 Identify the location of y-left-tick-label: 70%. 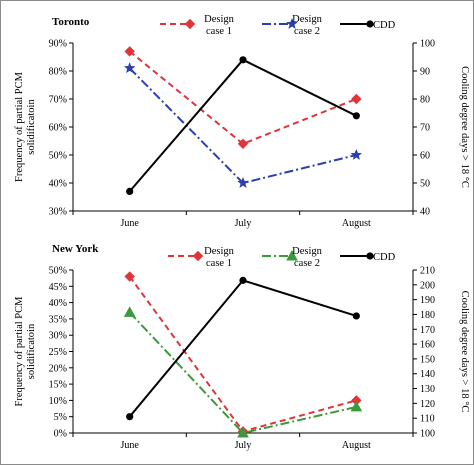
(58, 100).